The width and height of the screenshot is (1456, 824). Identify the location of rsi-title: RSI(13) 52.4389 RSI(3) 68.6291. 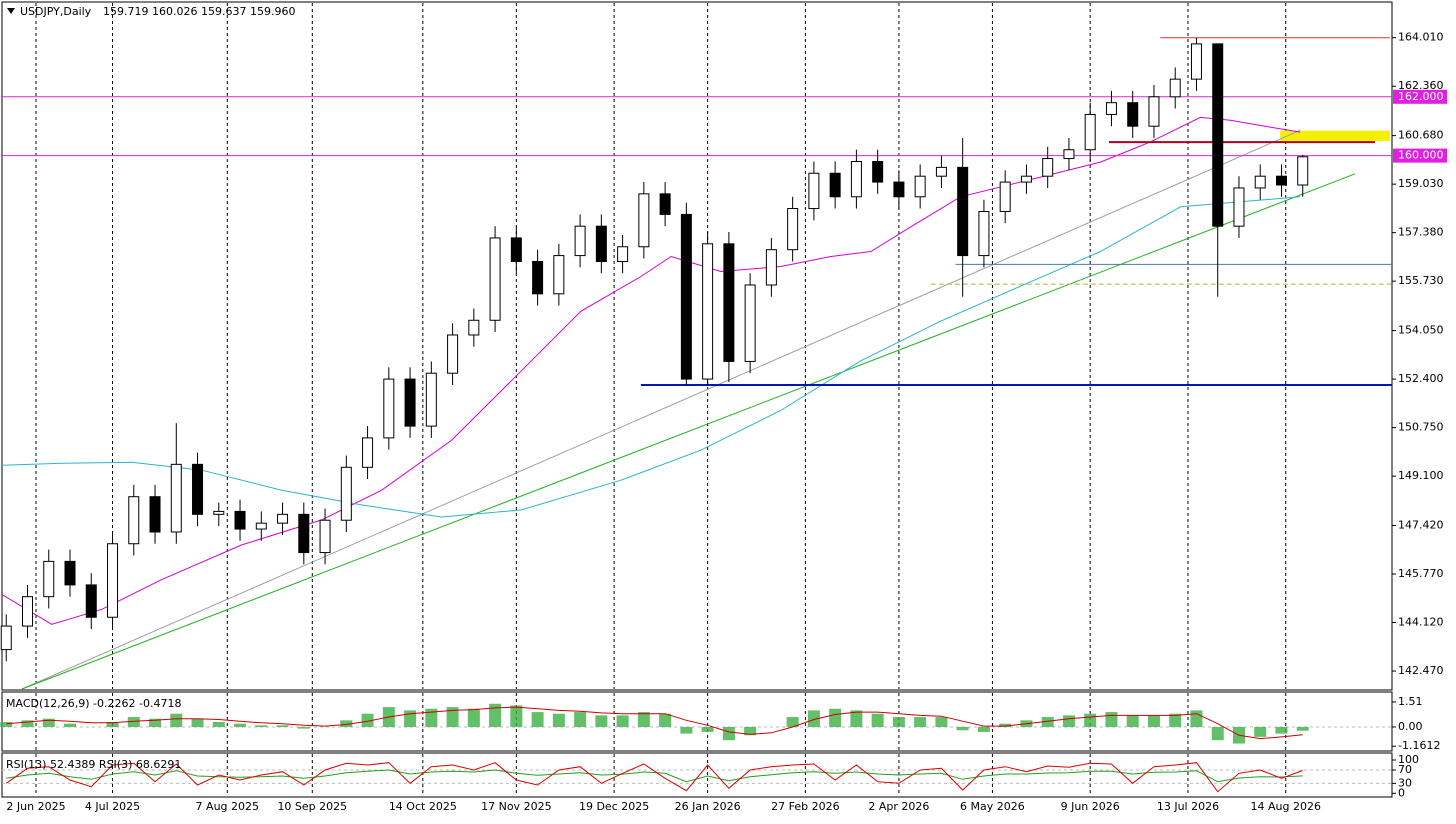
(93, 764).